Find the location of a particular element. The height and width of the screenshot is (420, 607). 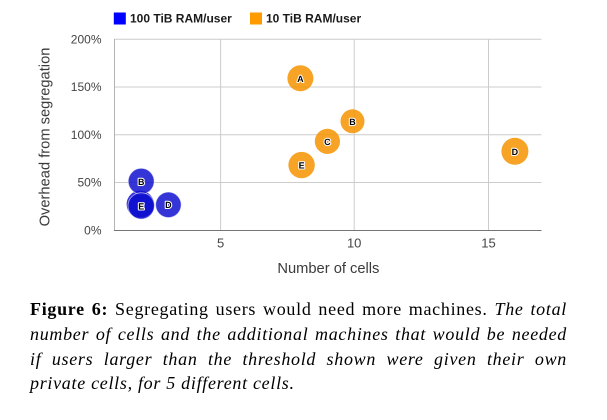

svg-text: A is located at coordinates (300, 79).